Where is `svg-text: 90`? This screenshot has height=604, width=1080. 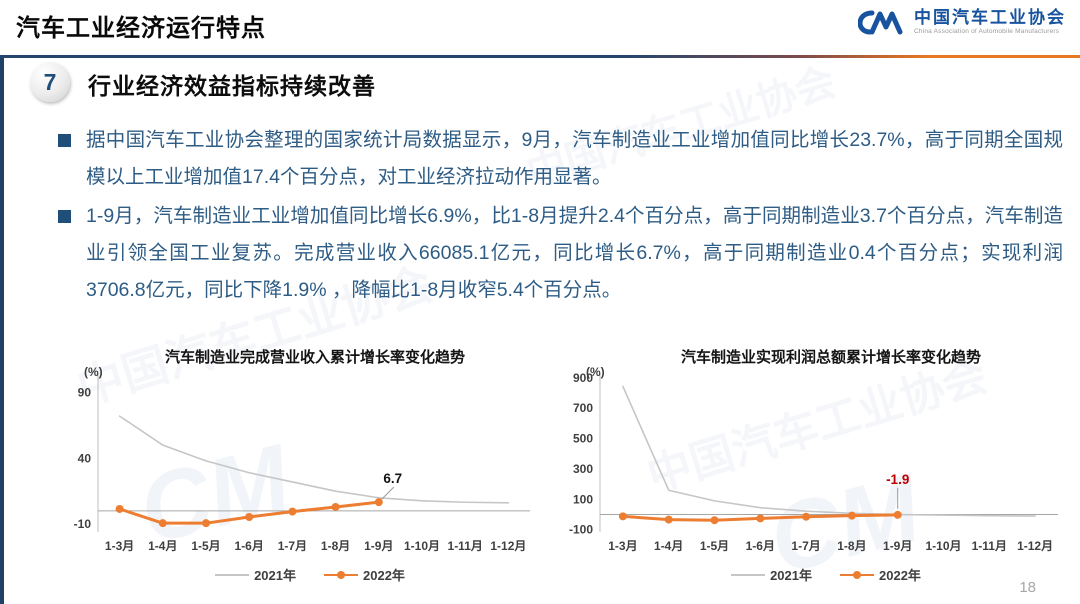
svg-text: 90 is located at coordinates (85, 392).